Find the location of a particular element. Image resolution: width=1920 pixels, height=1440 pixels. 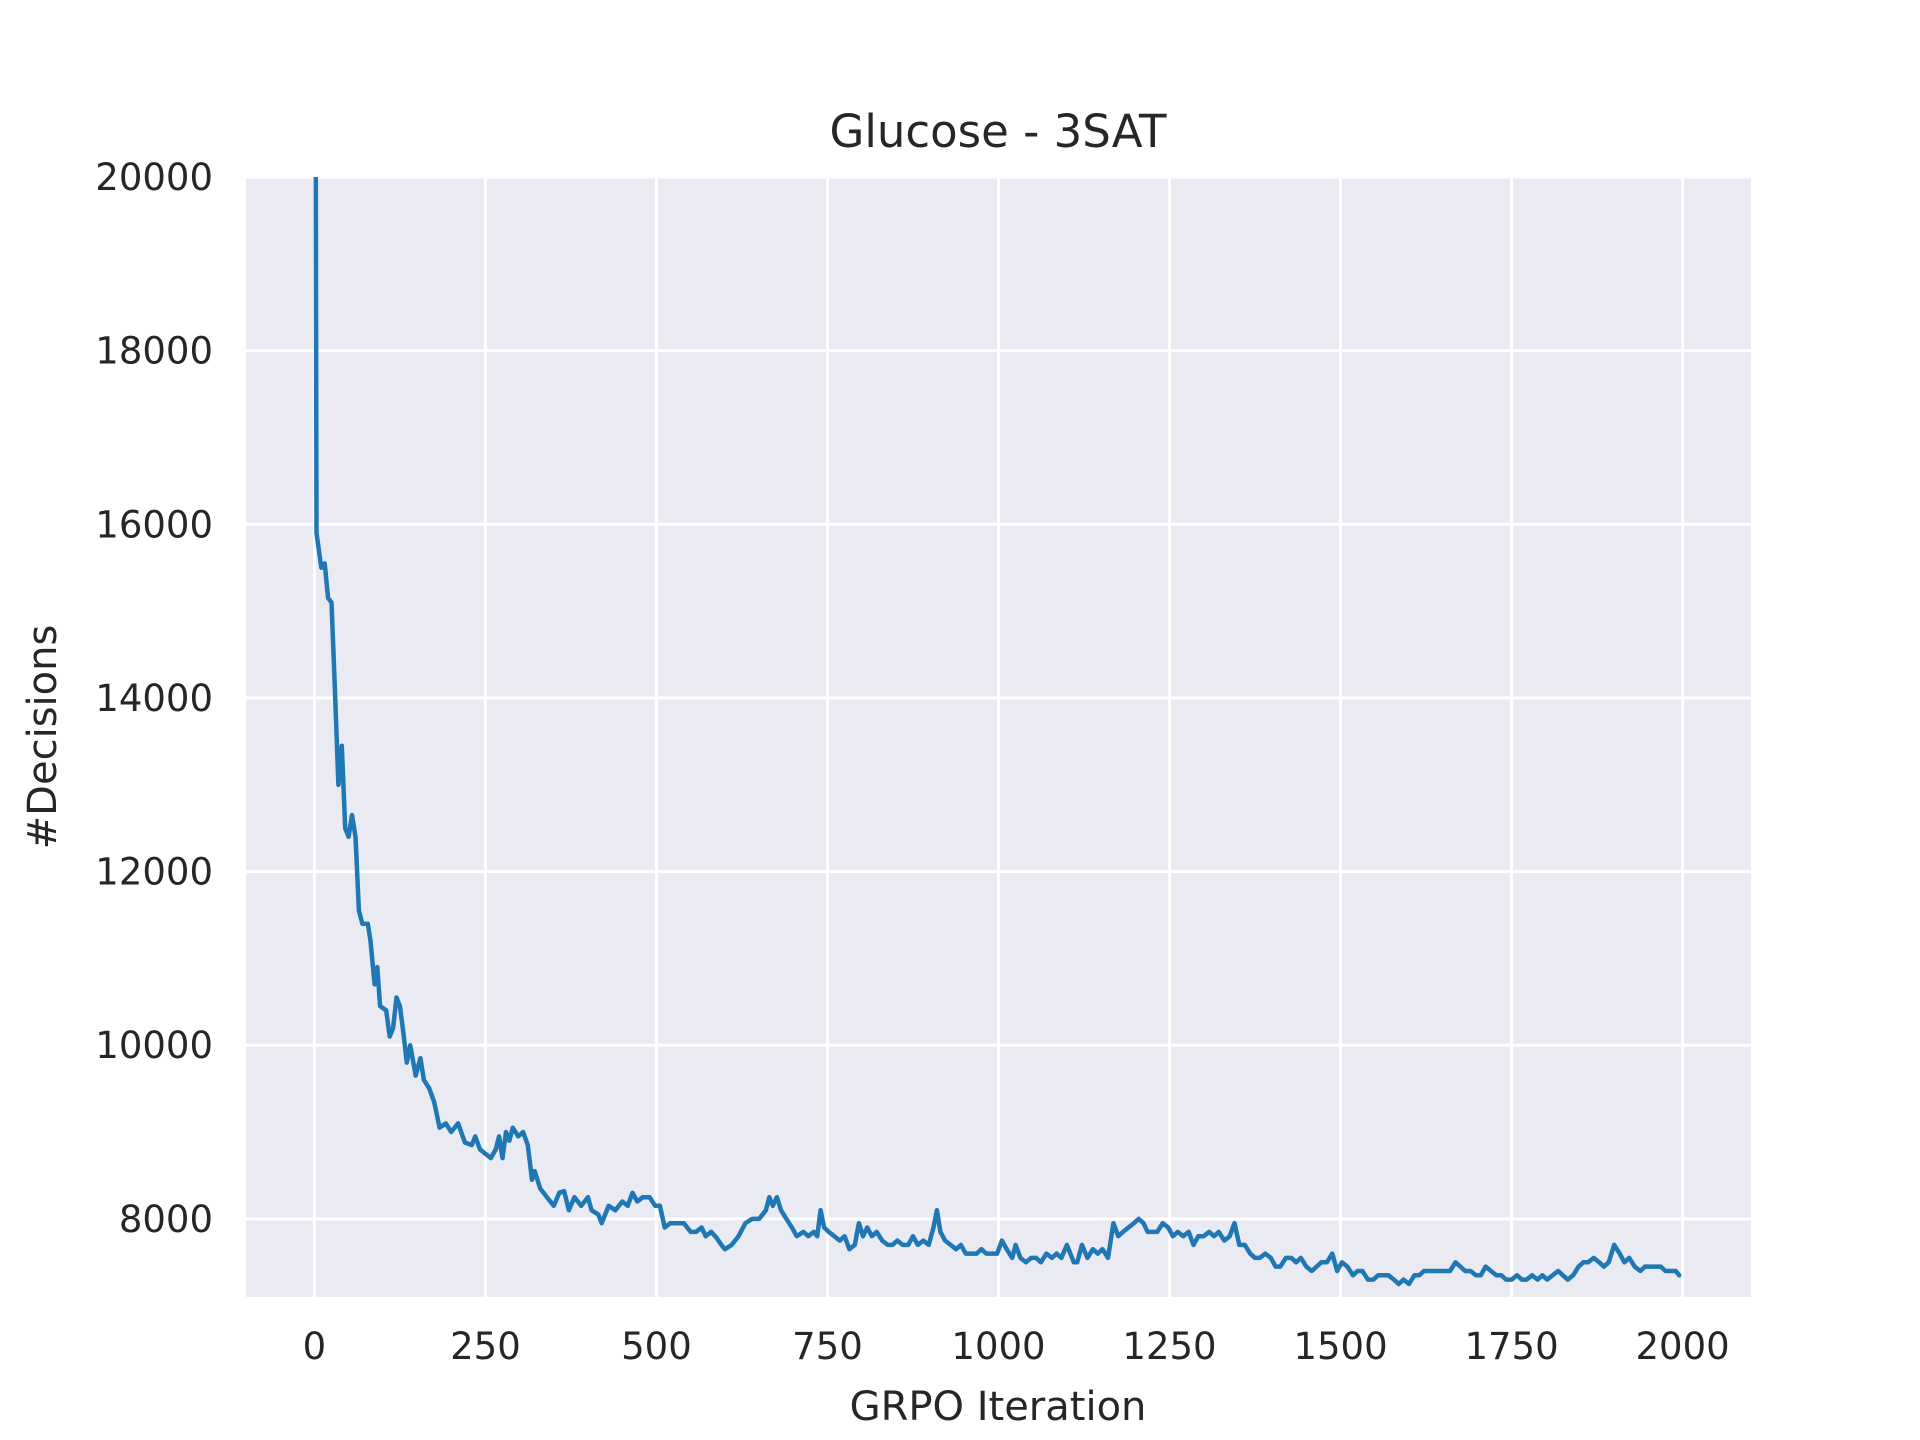

y-tick-label: 10000 is located at coordinates (154, 1045).